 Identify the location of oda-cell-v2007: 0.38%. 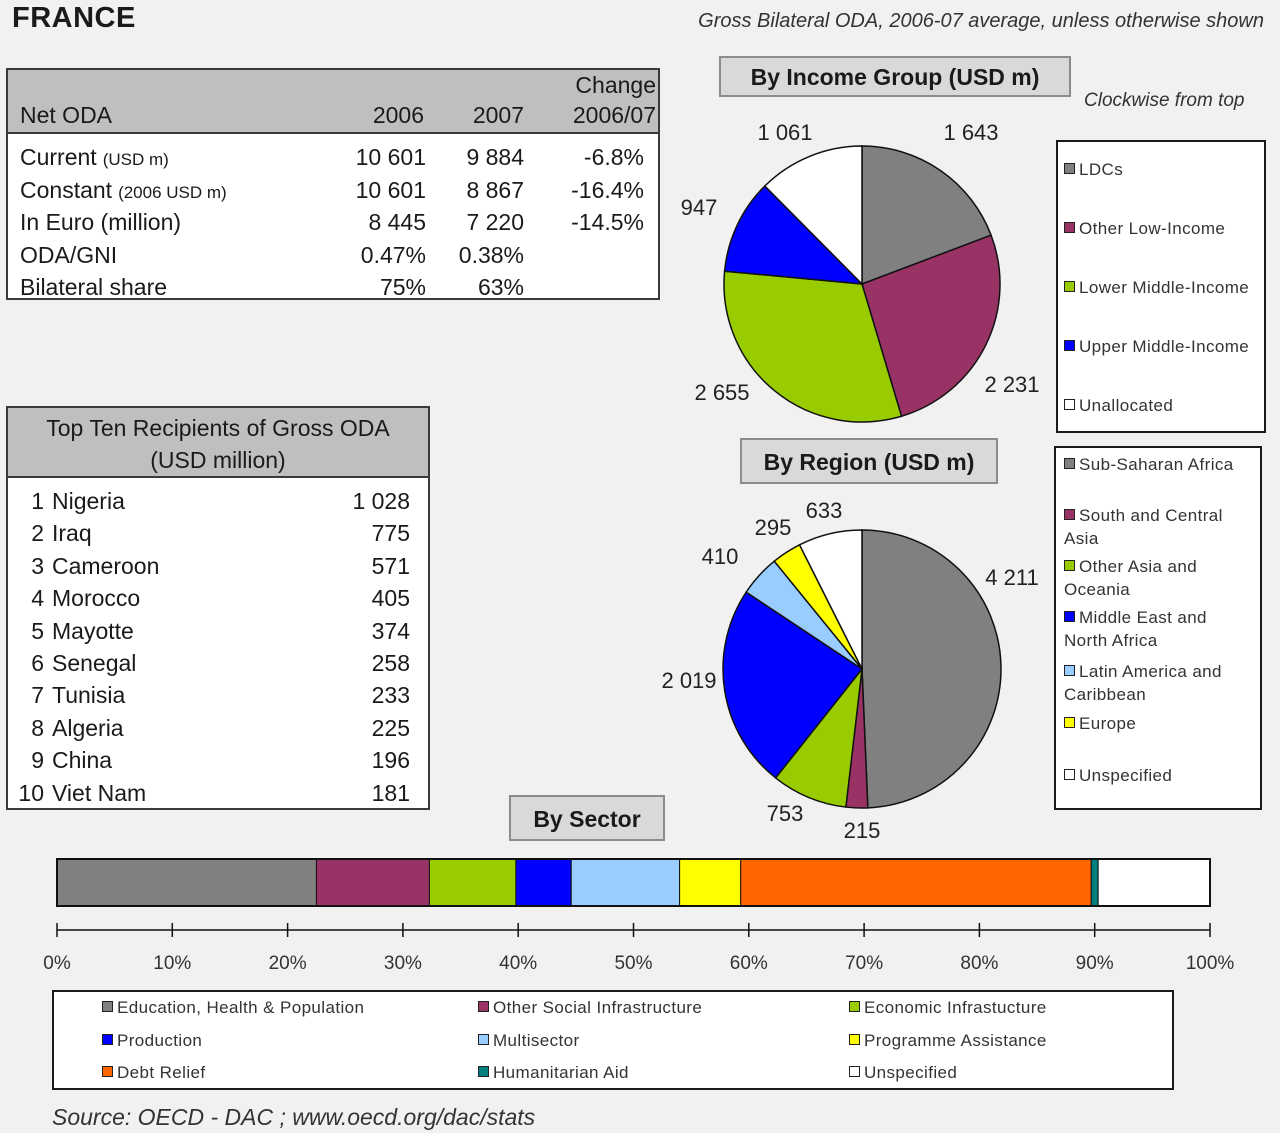
(491, 254).